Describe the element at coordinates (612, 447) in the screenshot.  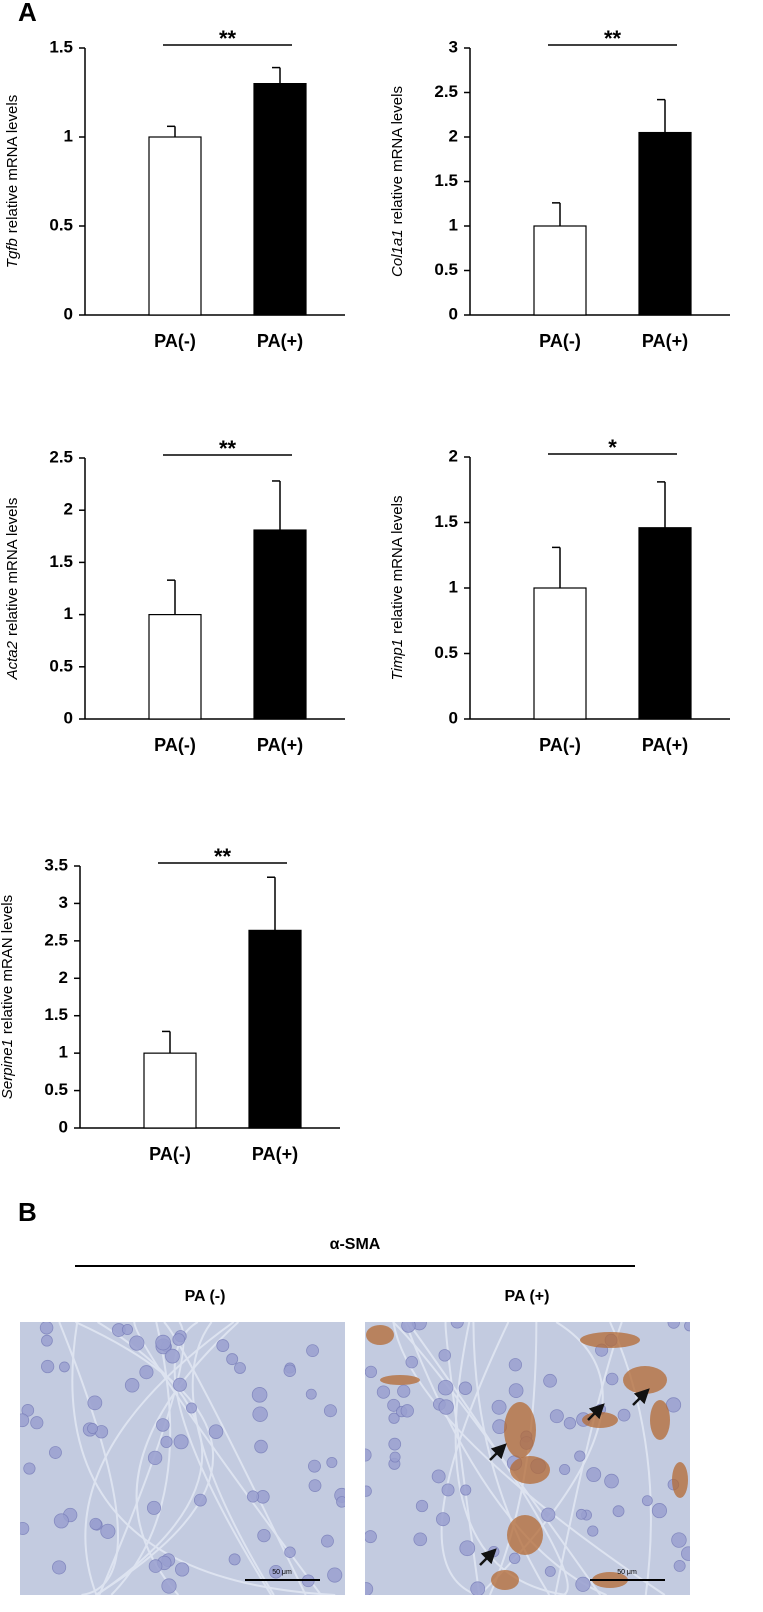
I see `significance-label: *` at that location.